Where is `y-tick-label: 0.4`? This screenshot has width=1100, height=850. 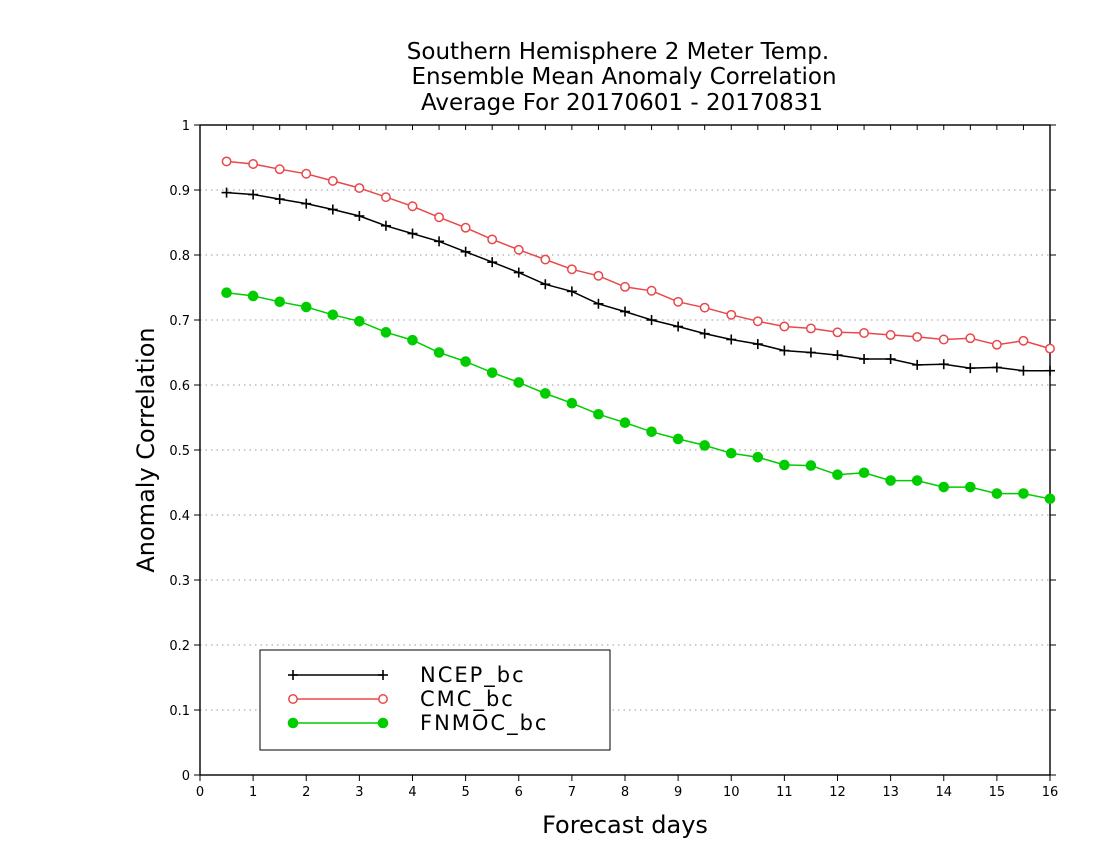
y-tick-label: 0.4 is located at coordinates (179, 516).